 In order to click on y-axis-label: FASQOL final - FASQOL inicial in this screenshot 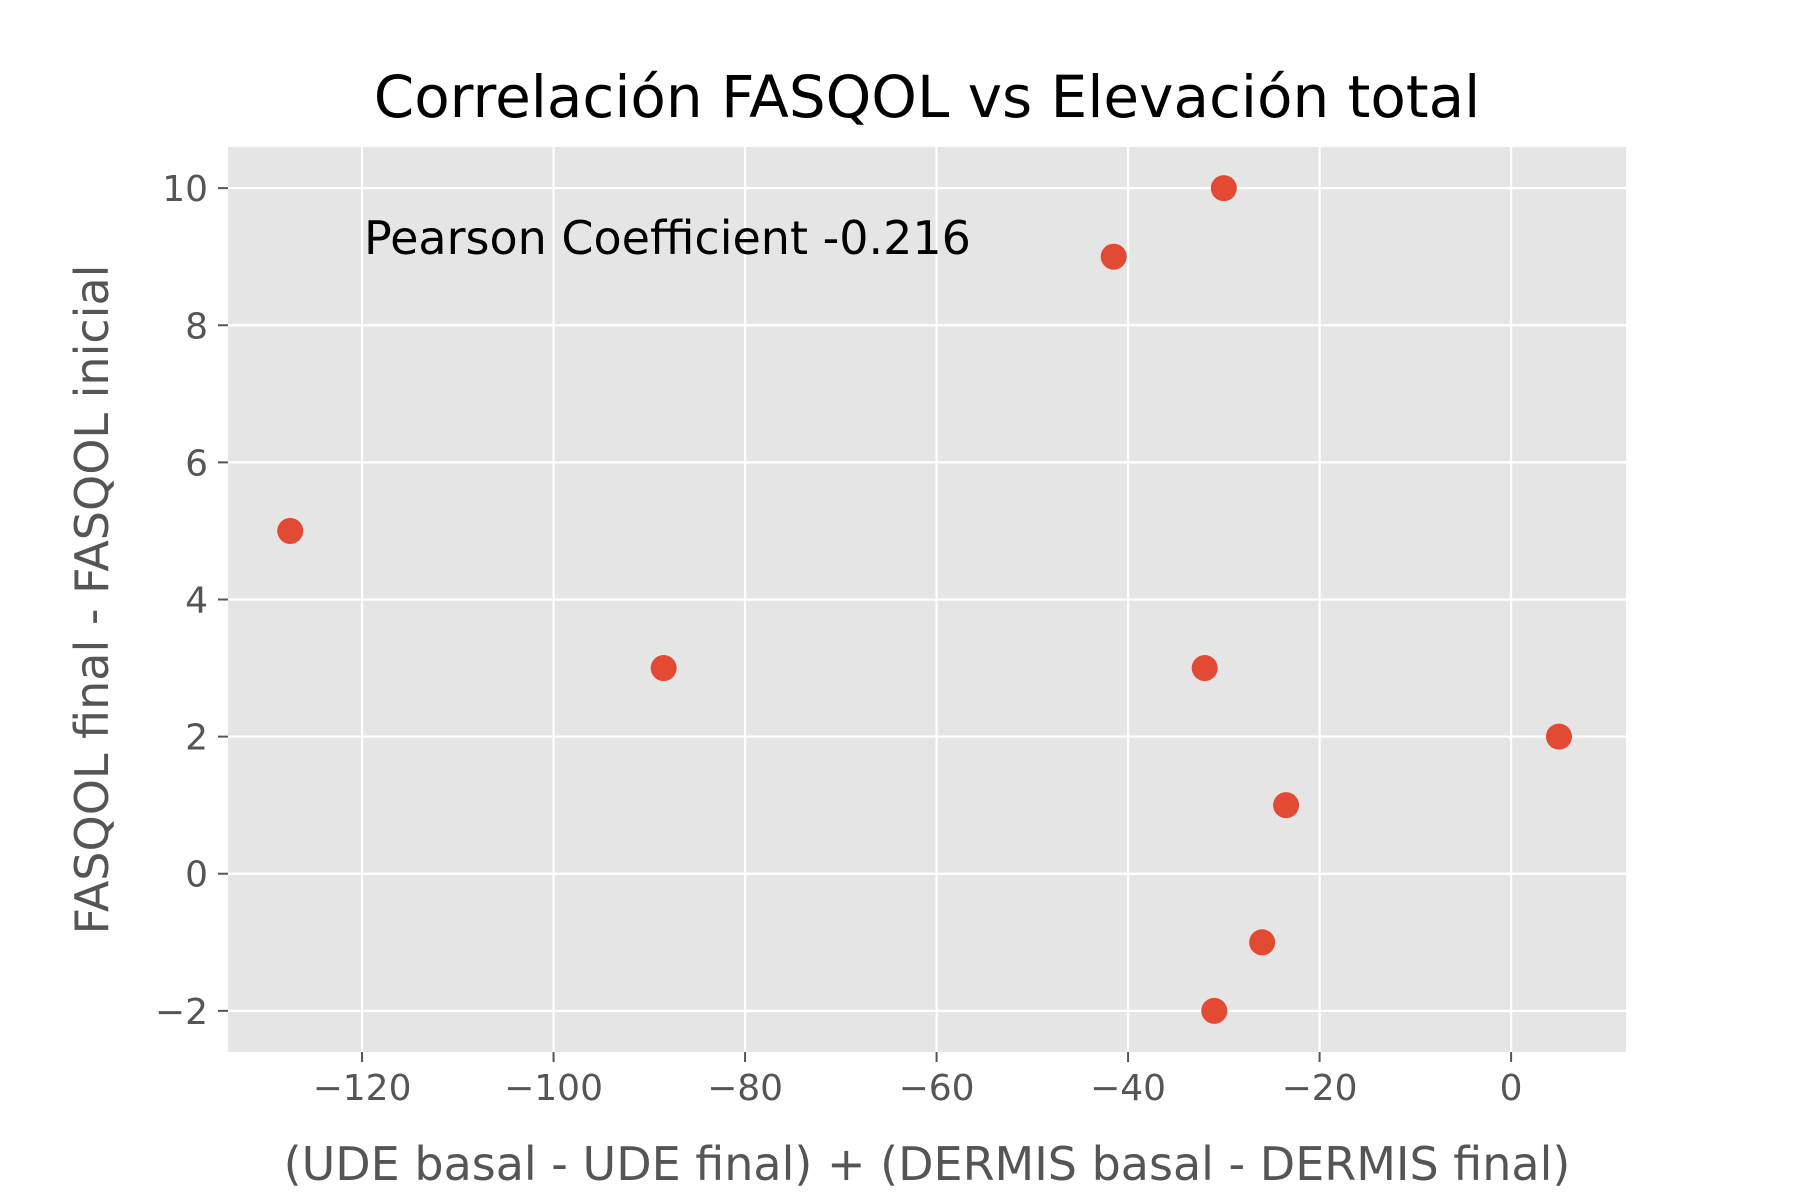, I will do `click(92, 600)`.